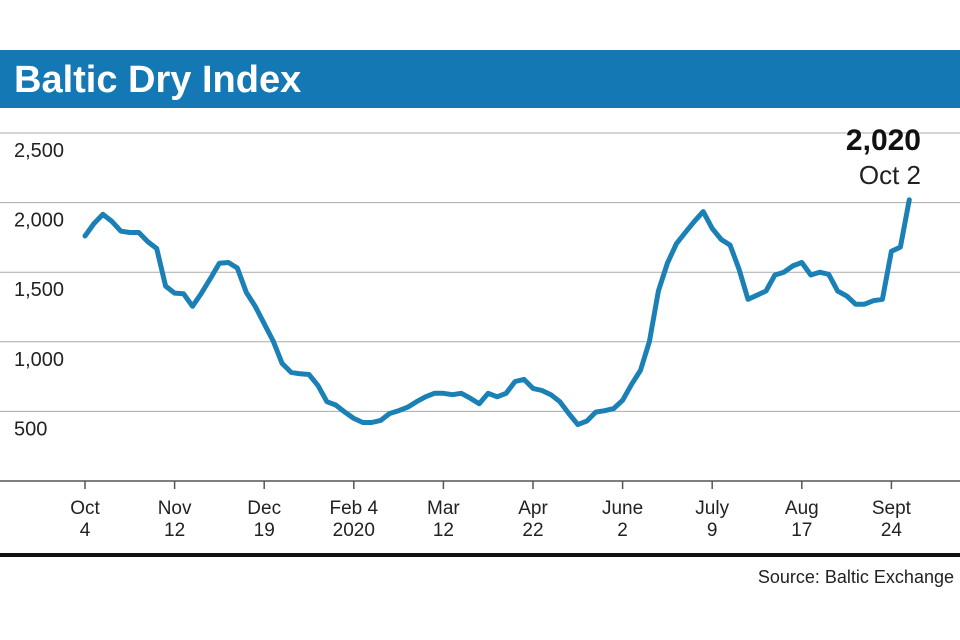 Image resolution: width=960 pixels, height=640 pixels. I want to click on x-tick-label: Nov 12, so click(175, 519).